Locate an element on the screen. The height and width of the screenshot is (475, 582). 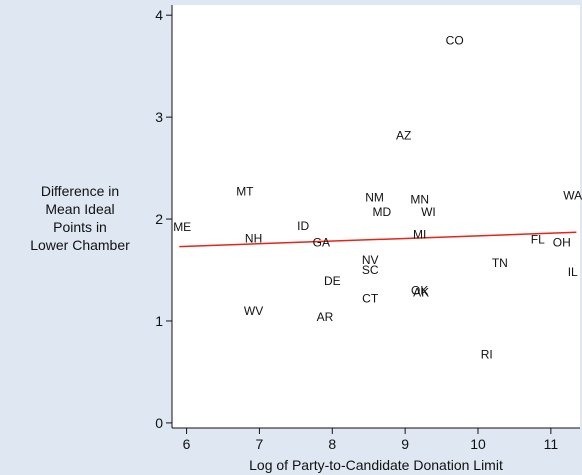
point-nm: NM is located at coordinates (374, 198).